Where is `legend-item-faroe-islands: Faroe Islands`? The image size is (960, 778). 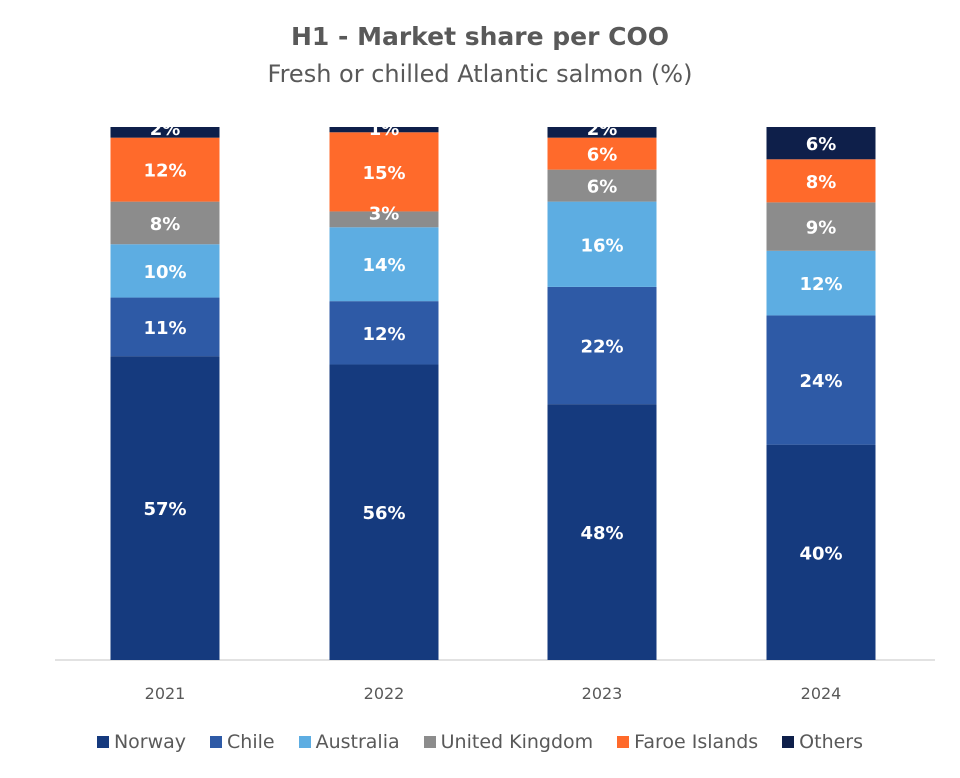
legend-item-faroe-islands: Faroe Islands is located at coordinates (687, 742).